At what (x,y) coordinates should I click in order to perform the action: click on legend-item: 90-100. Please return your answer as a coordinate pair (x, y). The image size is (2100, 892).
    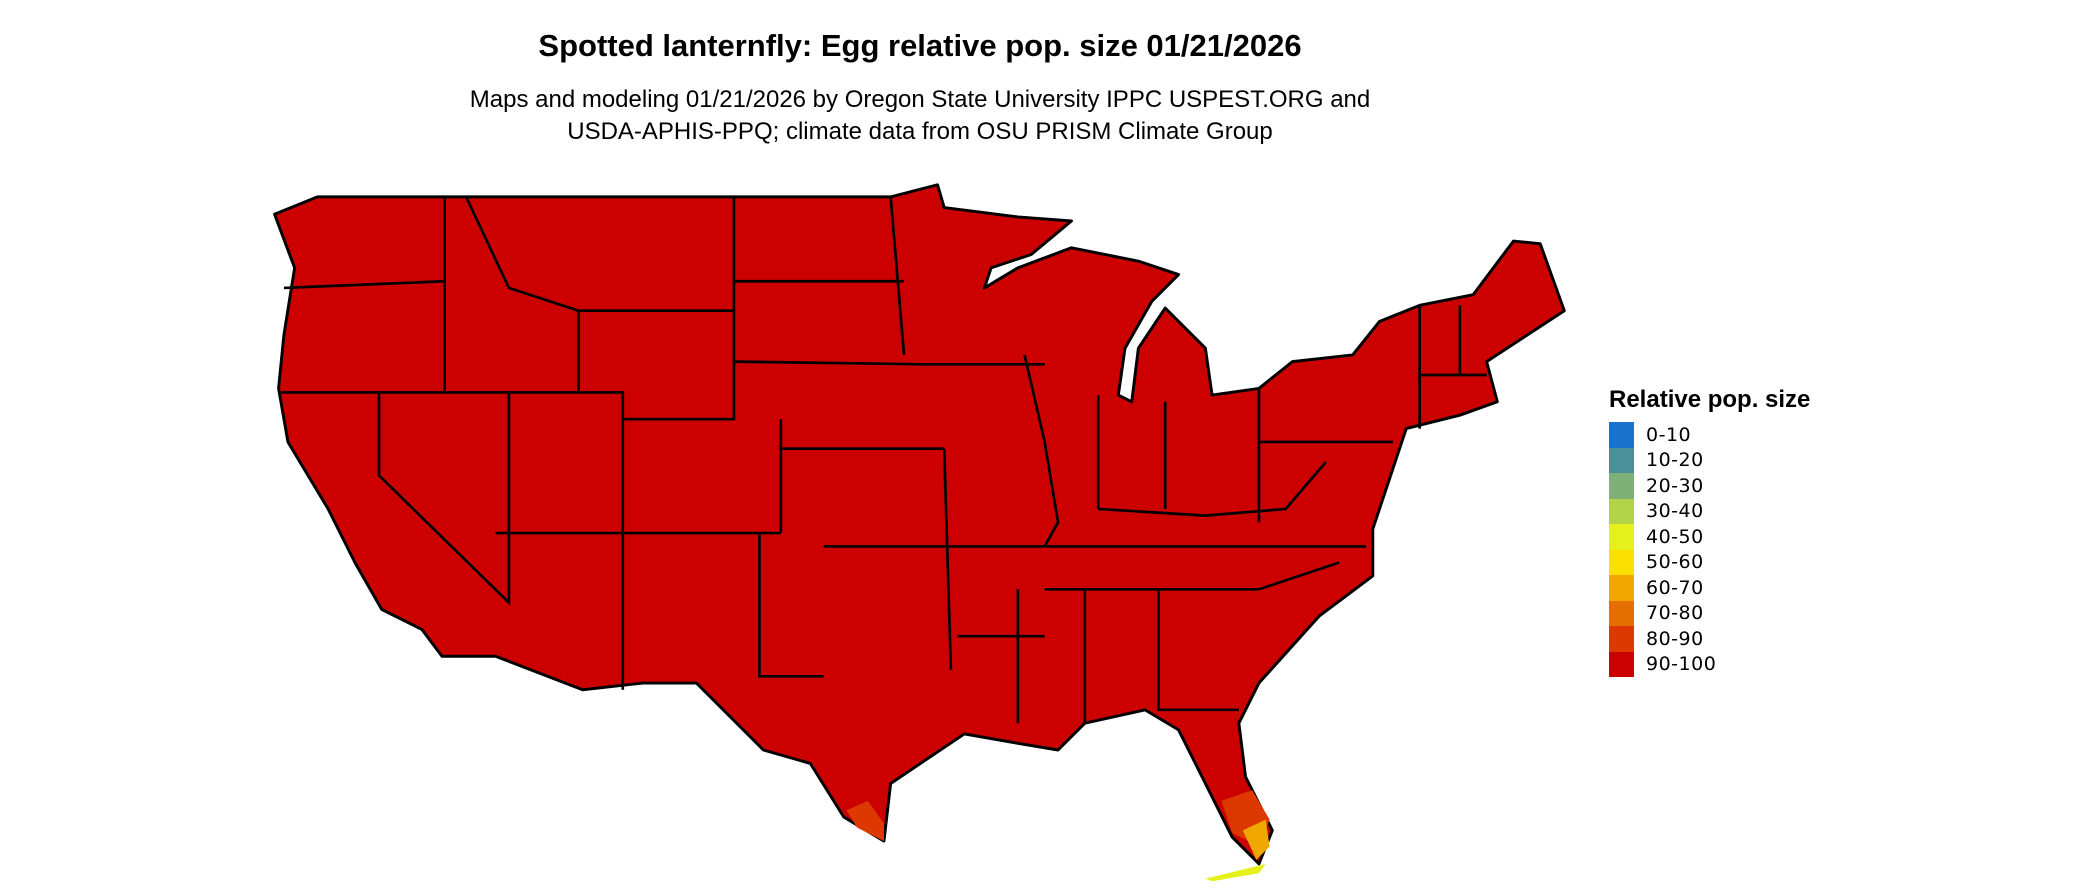
    Looking at the image, I should click on (1709, 664).